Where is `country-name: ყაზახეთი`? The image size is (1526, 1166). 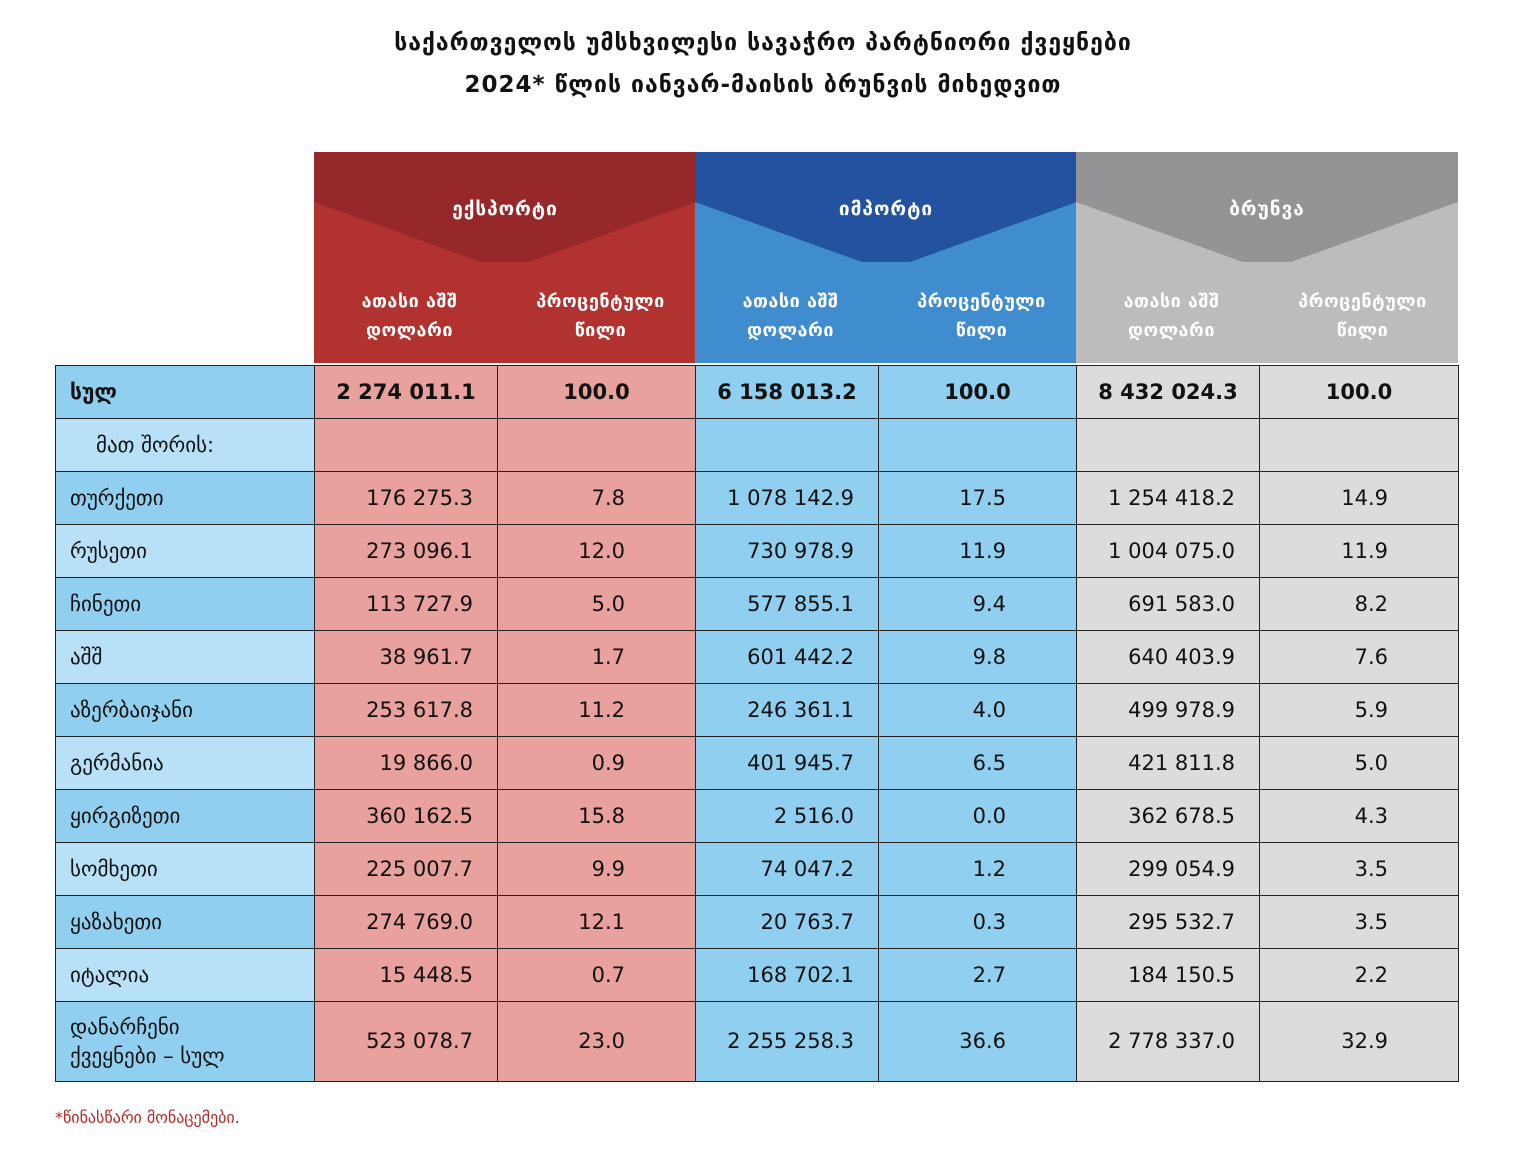 country-name: ყაზახეთი is located at coordinates (185, 922).